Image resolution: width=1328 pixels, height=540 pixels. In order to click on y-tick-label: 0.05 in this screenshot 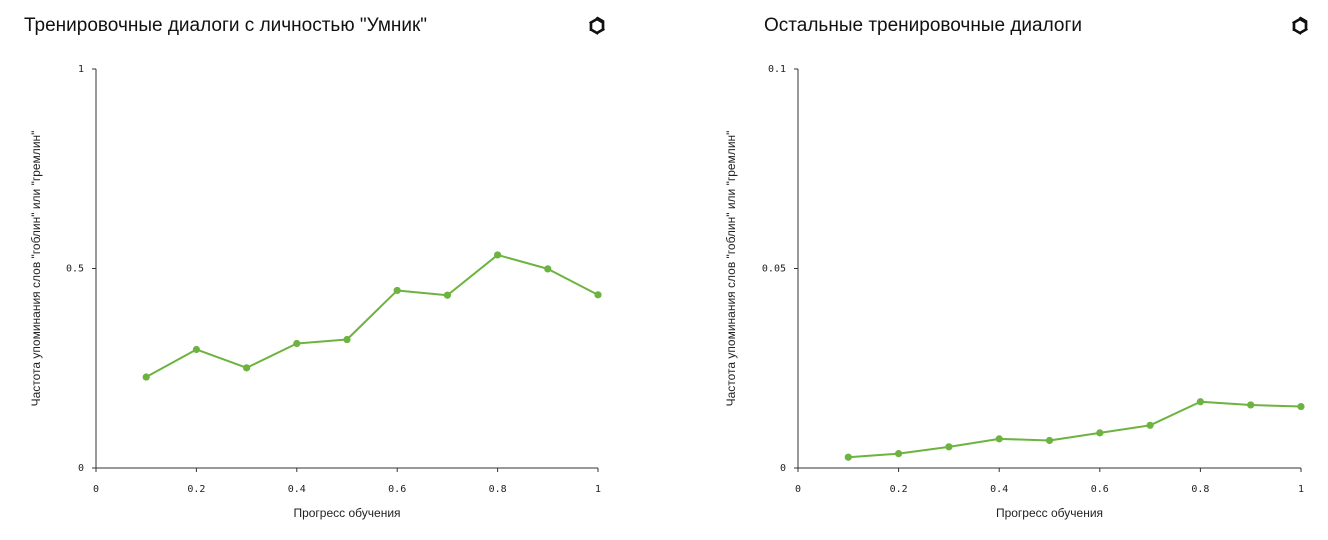, I will do `click(774, 269)`.